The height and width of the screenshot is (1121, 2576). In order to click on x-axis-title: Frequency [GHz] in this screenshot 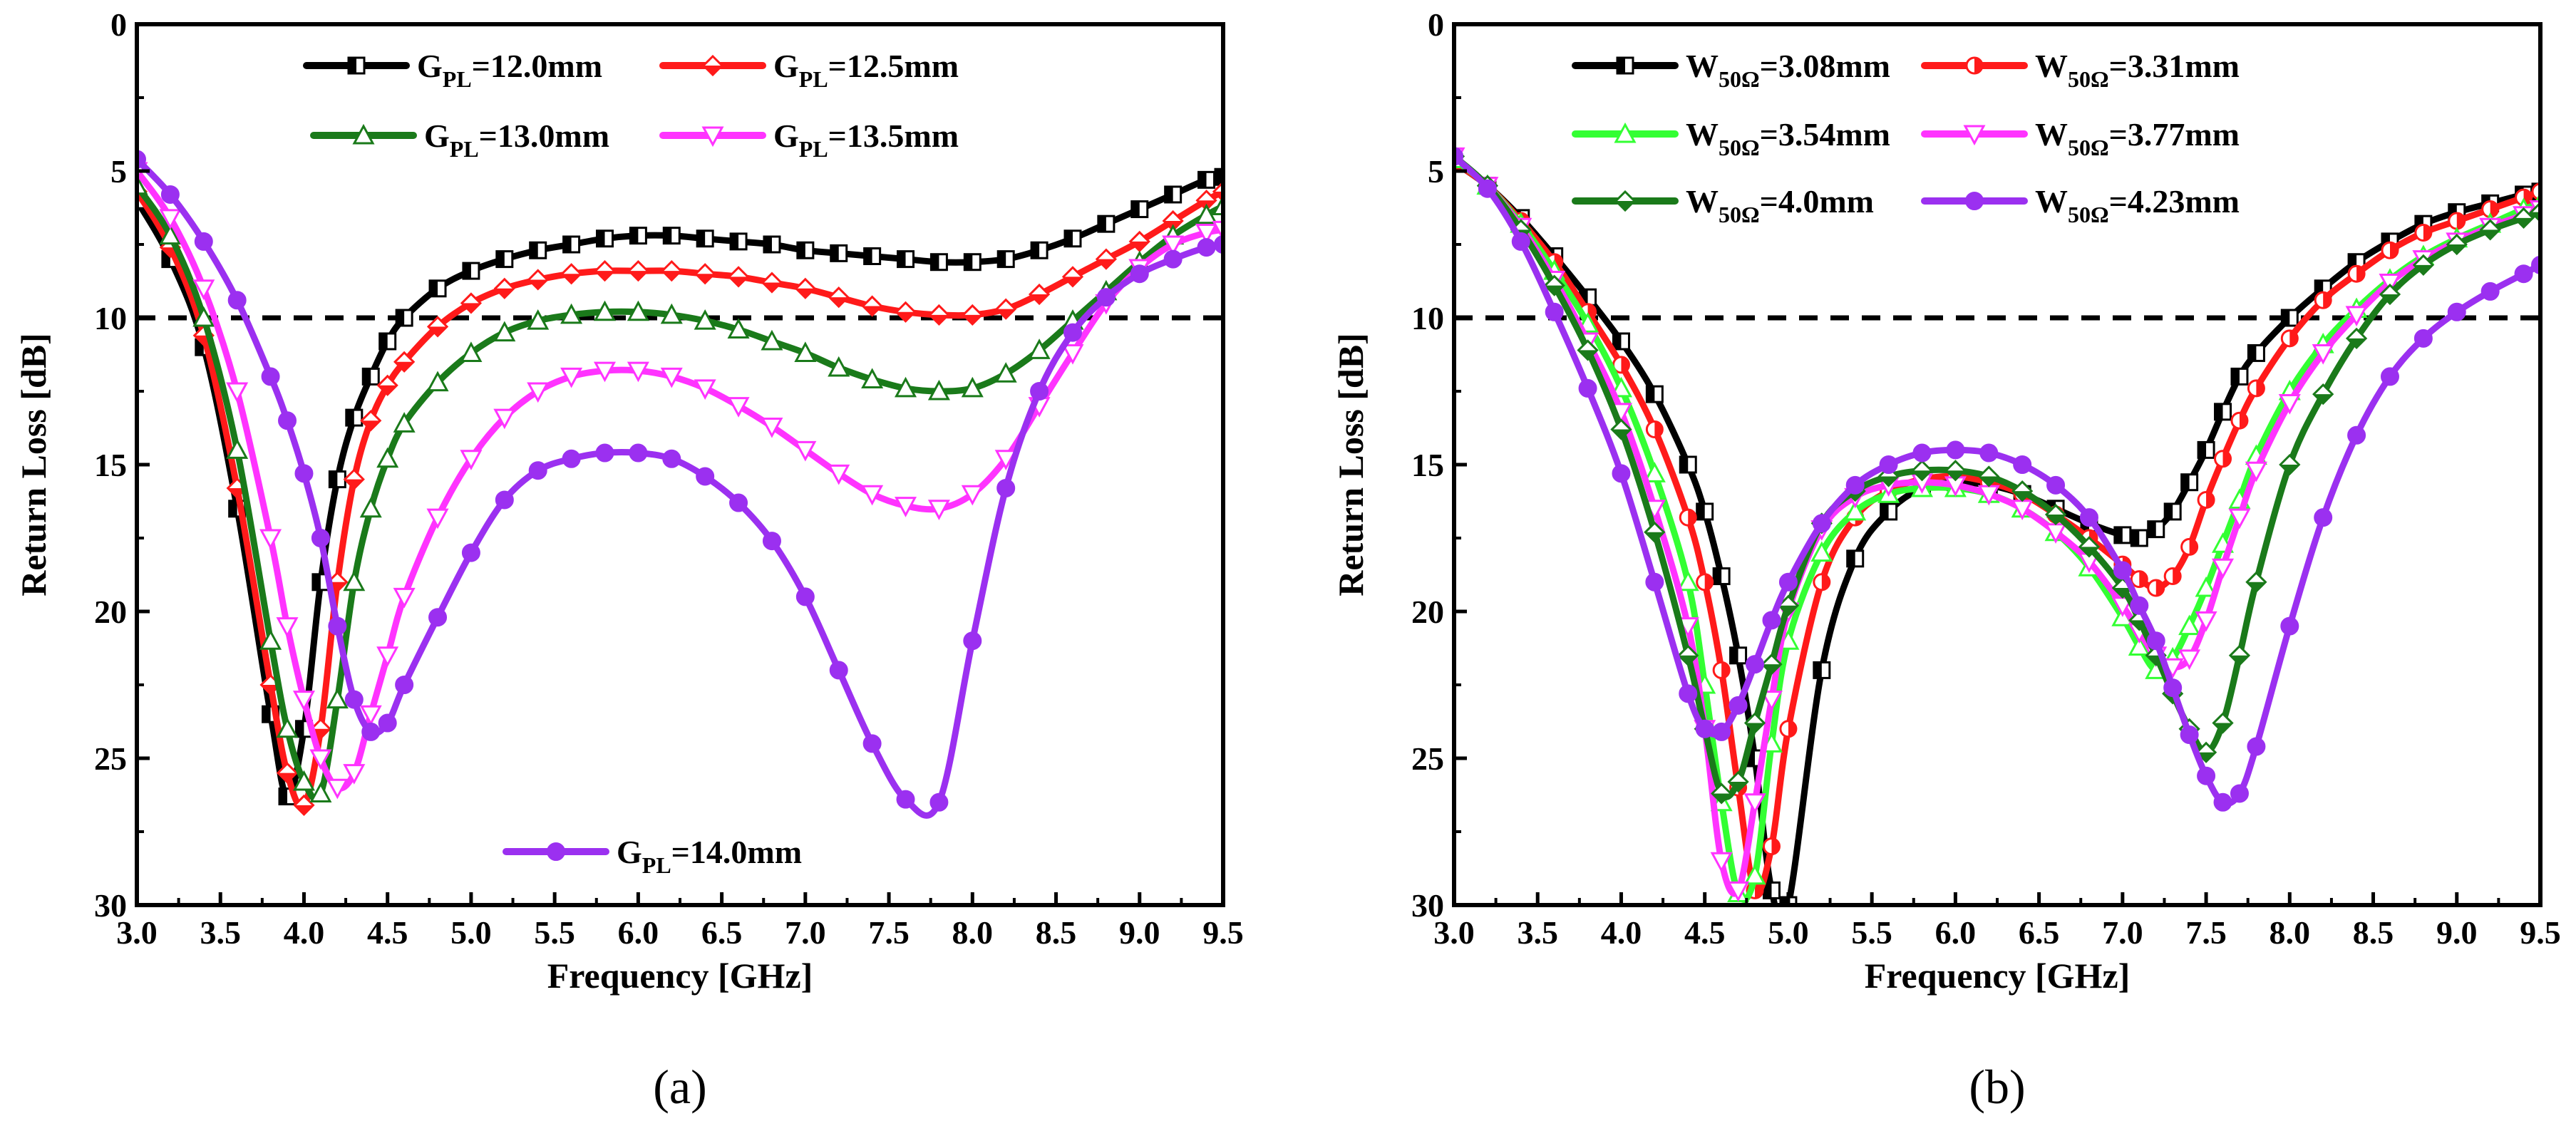, I will do `click(680, 976)`.